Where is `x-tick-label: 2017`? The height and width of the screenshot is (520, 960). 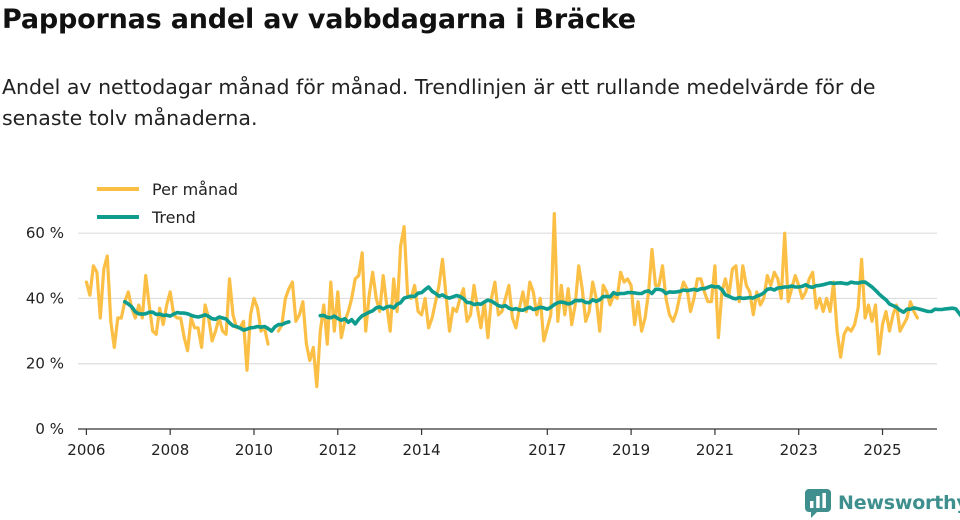 x-tick-label: 2017 is located at coordinates (547, 450).